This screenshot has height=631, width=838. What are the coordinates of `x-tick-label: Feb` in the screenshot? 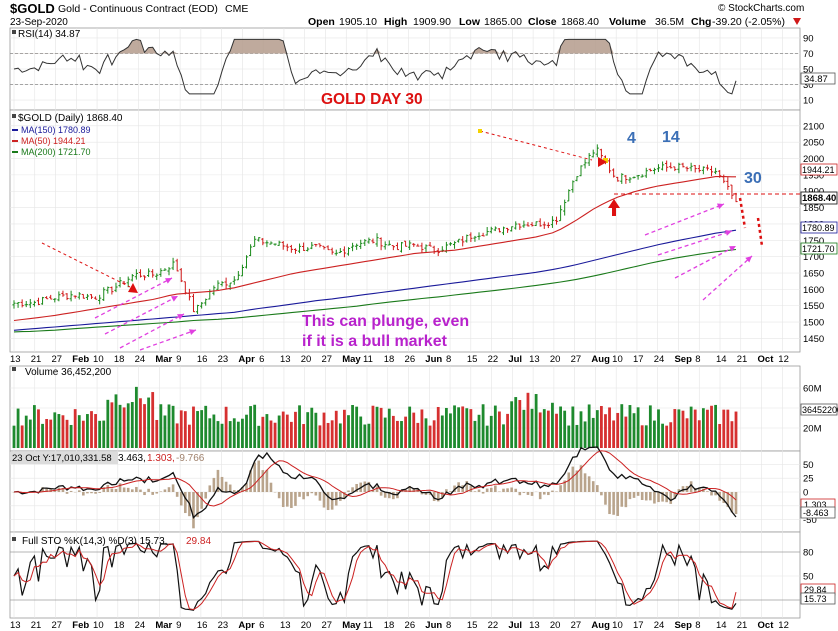 It's located at (80, 359).